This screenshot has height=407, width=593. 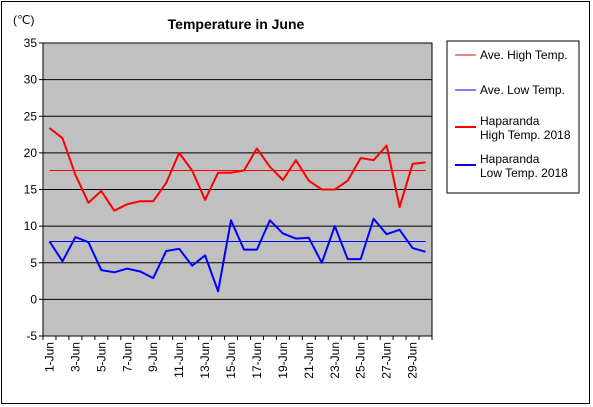 What do you see at coordinates (524, 55) in the screenshot?
I see `legend-label: Ave. High Temp.` at bounding box center [524, 55].